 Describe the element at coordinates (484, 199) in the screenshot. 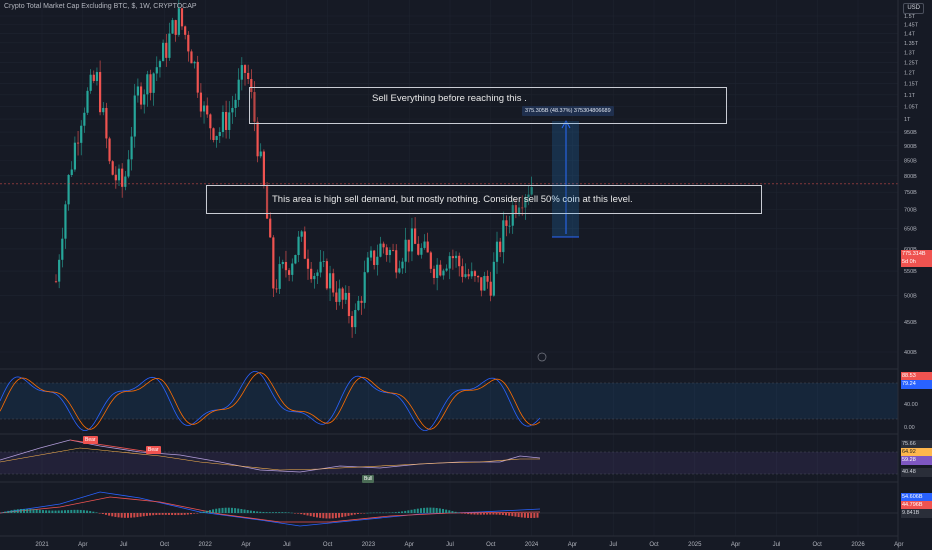

I see `high-demand-box` at that location.